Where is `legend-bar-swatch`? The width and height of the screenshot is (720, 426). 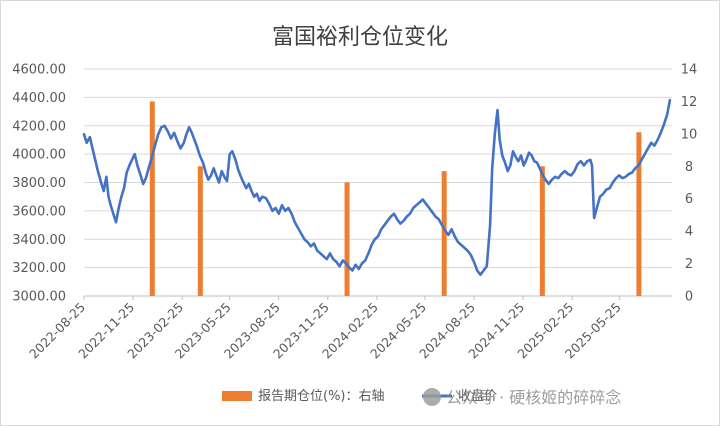
legend-bar-swatch is located at coordinates (237, 396).